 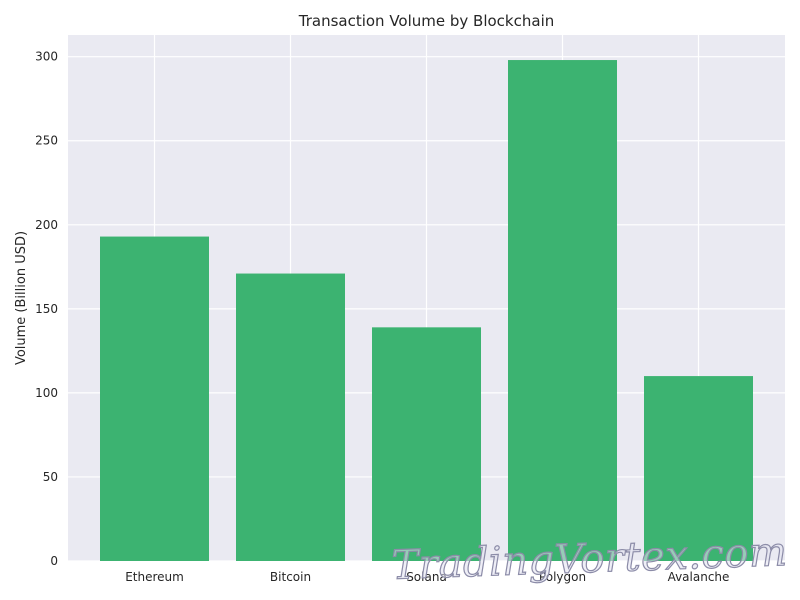 I want to click on y-tick-label: 300, so click(x=46, y=57).